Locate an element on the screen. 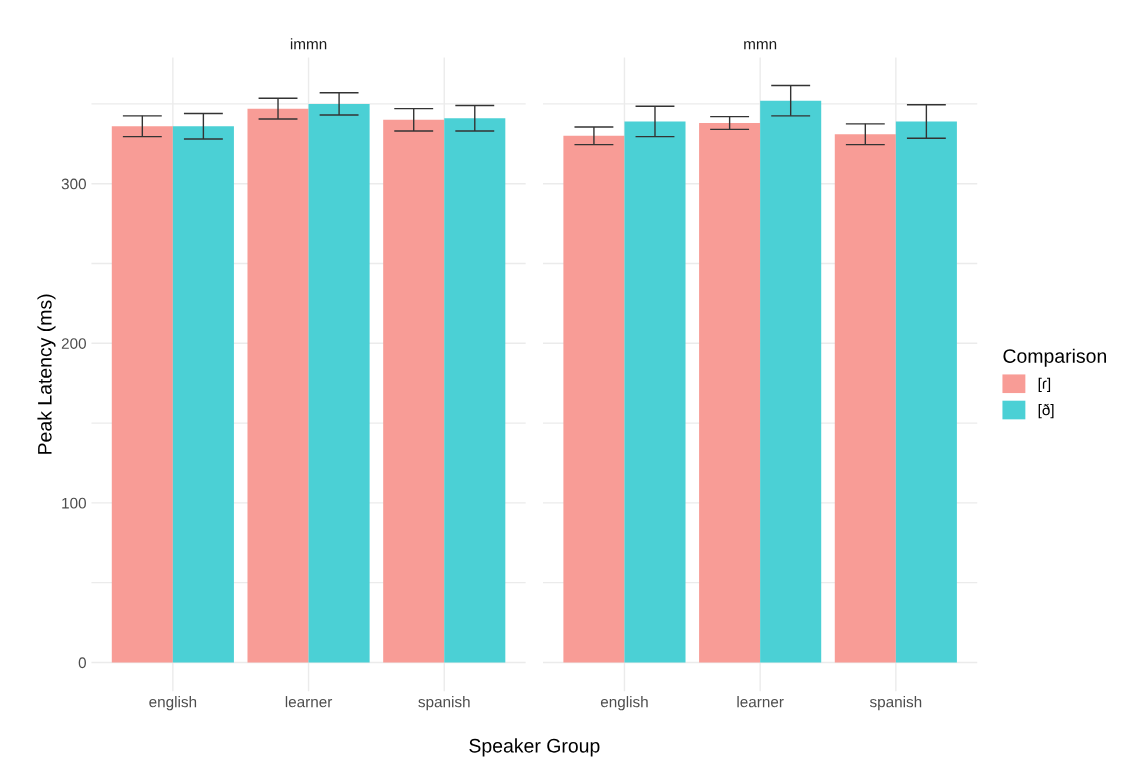  y-axis-title: Peak Latency (ms) is located at coordinates (46, 374).